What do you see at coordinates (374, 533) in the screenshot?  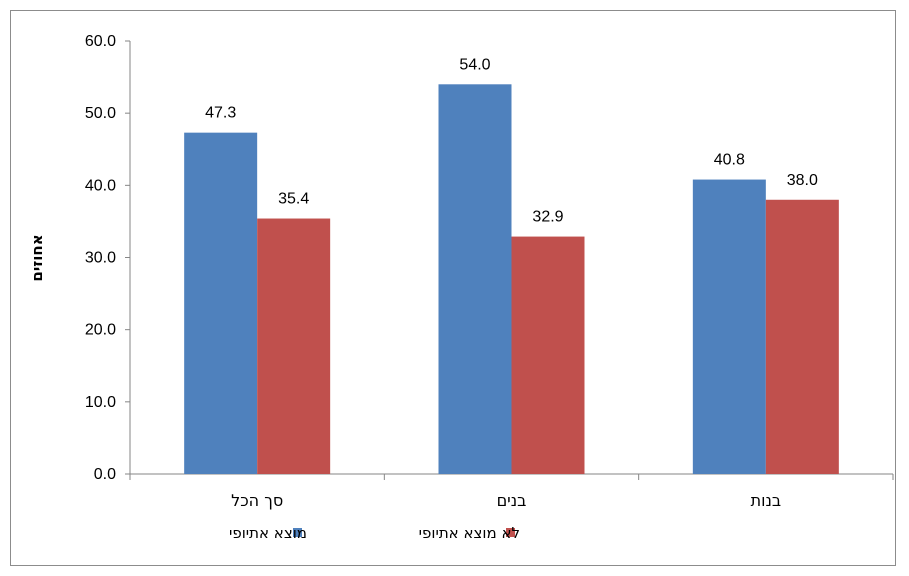 I see `legend: לא מוצא אתיופי מוצא אתיופי` at bounding box center [374, 533].